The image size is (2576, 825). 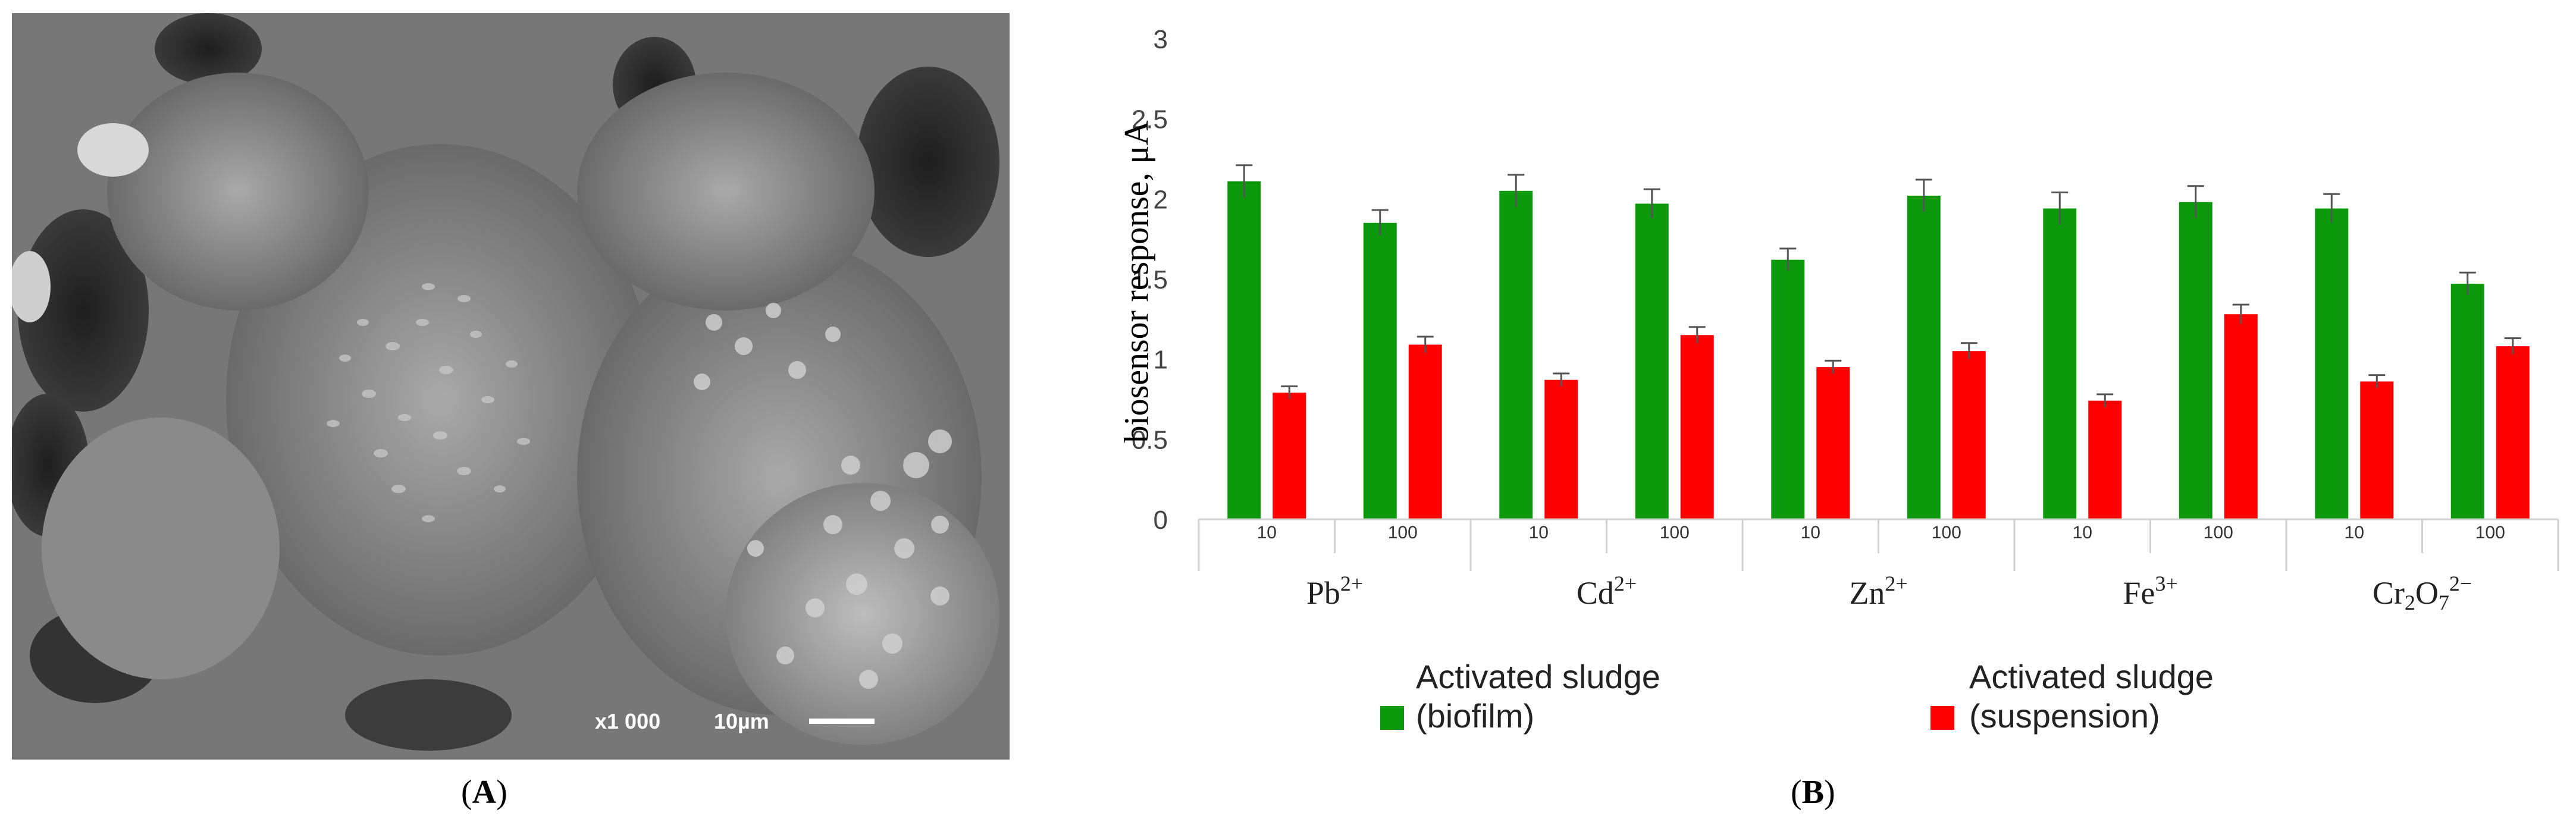 I want to click on y-axis-label: biosensor response, μA, so click(x=1136, y=281).